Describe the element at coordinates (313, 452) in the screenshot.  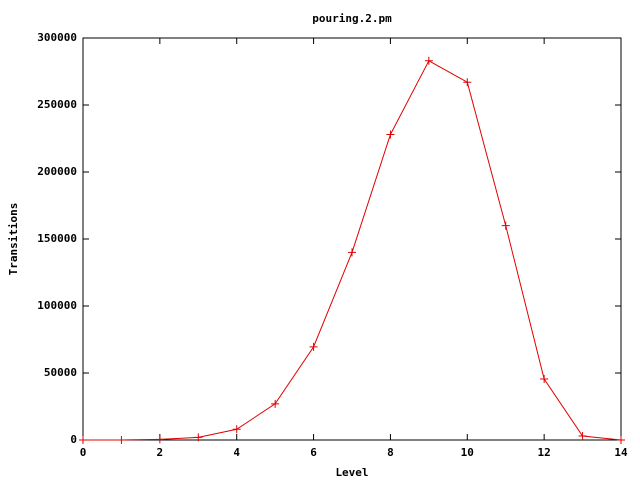
I see `x-tick-label: 6` at that location.